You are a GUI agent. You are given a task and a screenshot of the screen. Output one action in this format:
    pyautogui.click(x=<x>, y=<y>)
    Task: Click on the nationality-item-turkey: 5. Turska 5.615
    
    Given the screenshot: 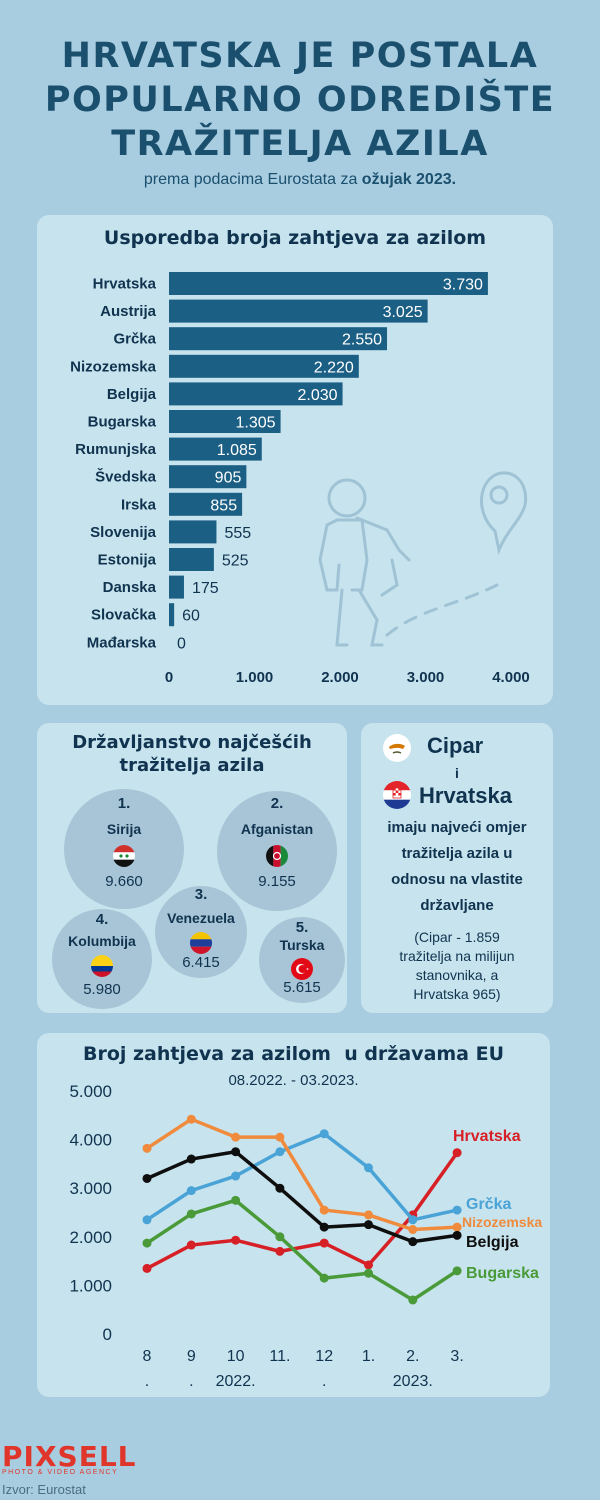 What is the action you would take?
    pyautogui.click(x=302, y=960)
    